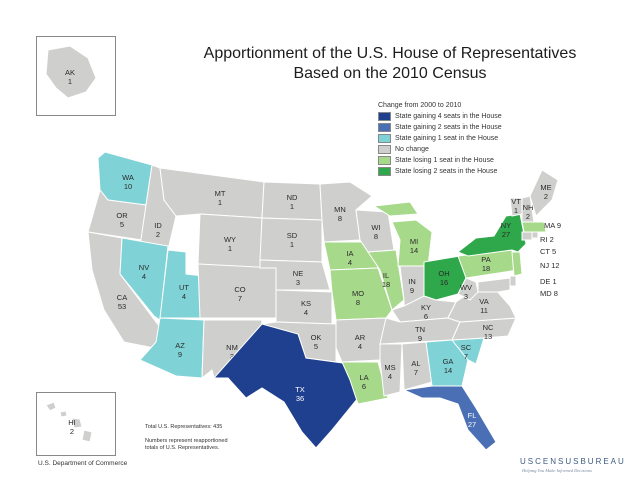  What do you see at coordinates (298, 282) in the screenshot?
I see `state-seats-ne: 3` at bounding box center [298, 282].